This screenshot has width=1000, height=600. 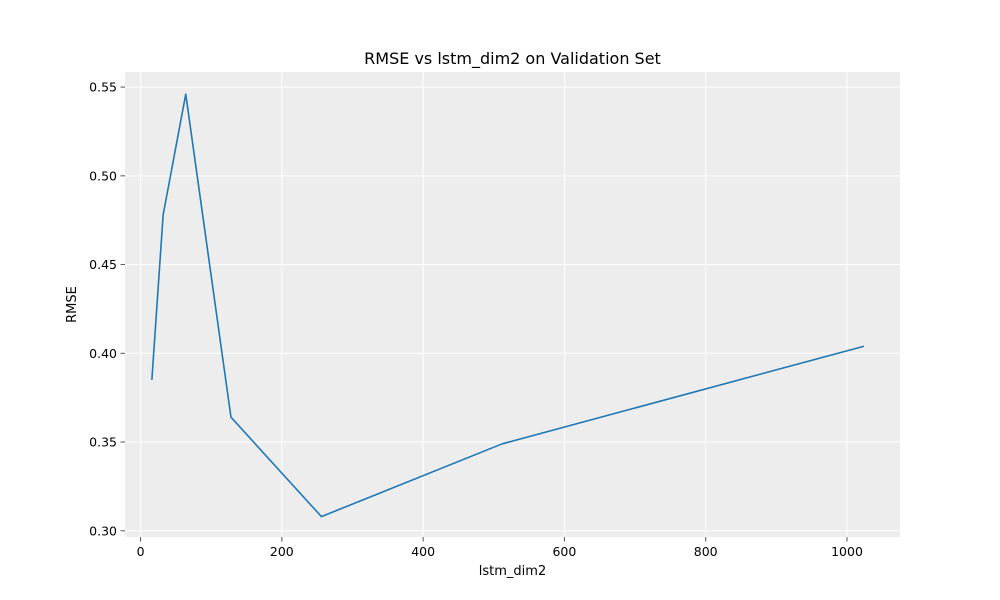 What do you see at coordinates (141, 551) in the screenshot?
I see `x-tick-label: 0` at bounding box center [141, 551].